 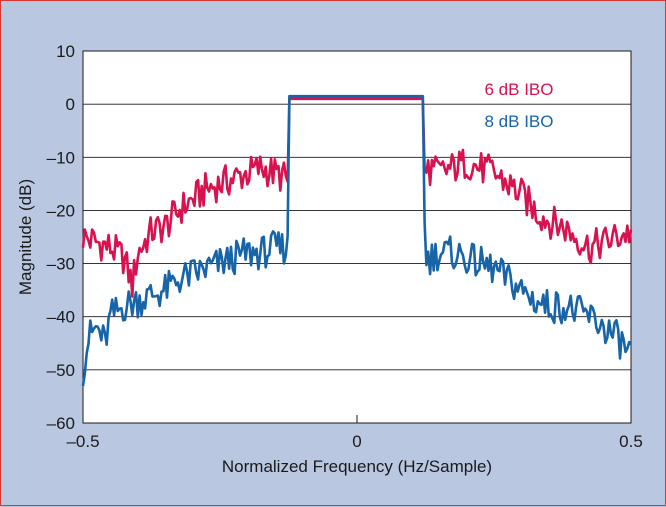 I want to click on x-tick-label: 0.5, so click(x=631, y=441).